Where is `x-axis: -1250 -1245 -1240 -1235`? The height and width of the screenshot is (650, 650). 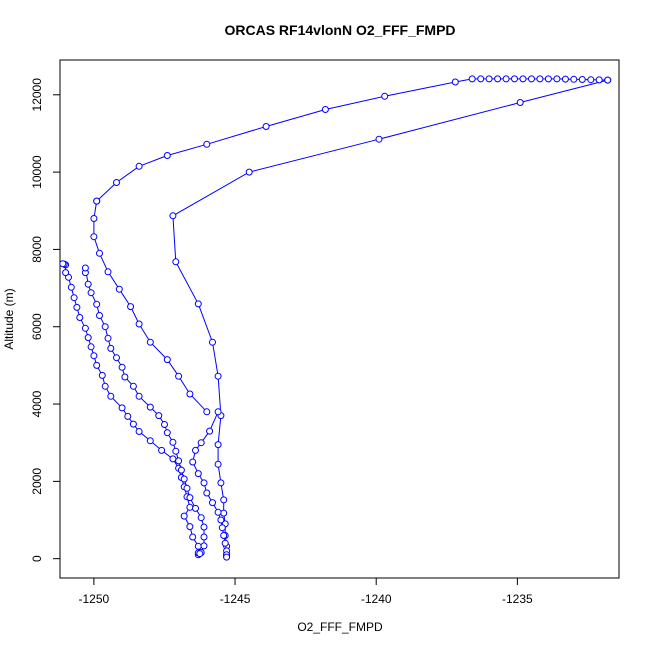
x-axis: -1250 -1245 -1240 -1235 is located at coordinates (306, 592).